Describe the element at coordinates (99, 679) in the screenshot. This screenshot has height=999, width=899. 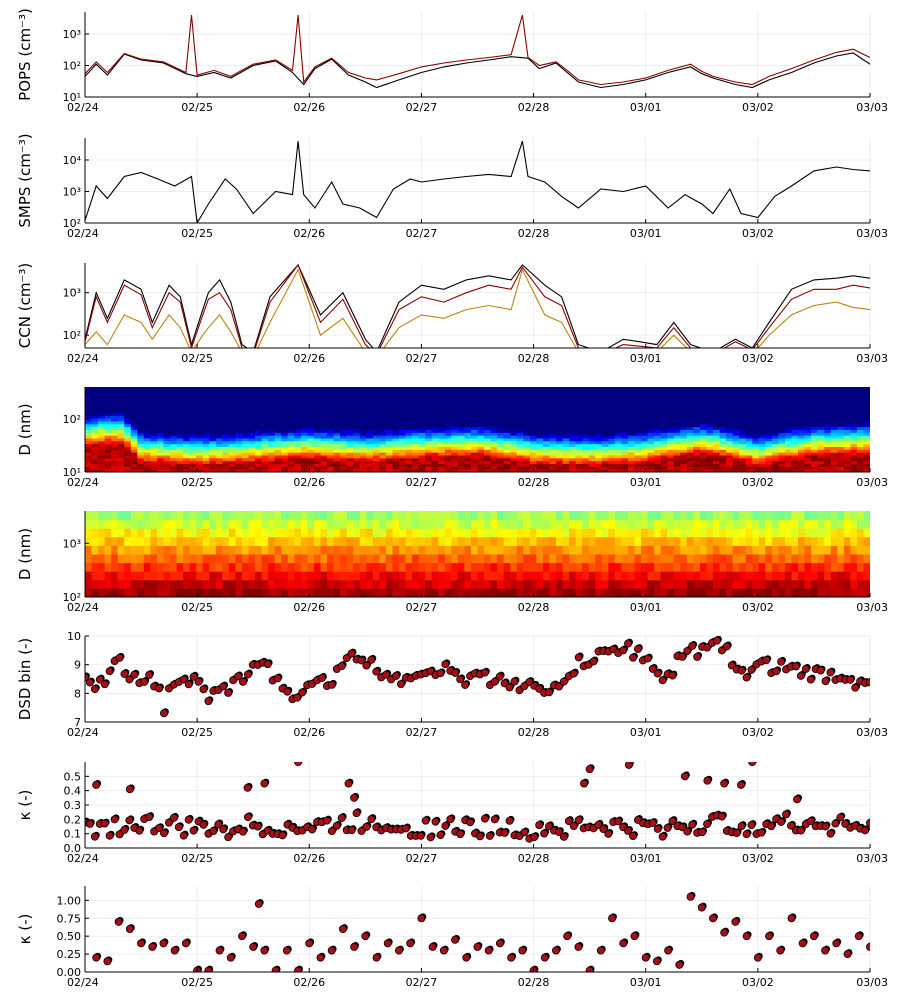
I see `scatter-point` at that location.